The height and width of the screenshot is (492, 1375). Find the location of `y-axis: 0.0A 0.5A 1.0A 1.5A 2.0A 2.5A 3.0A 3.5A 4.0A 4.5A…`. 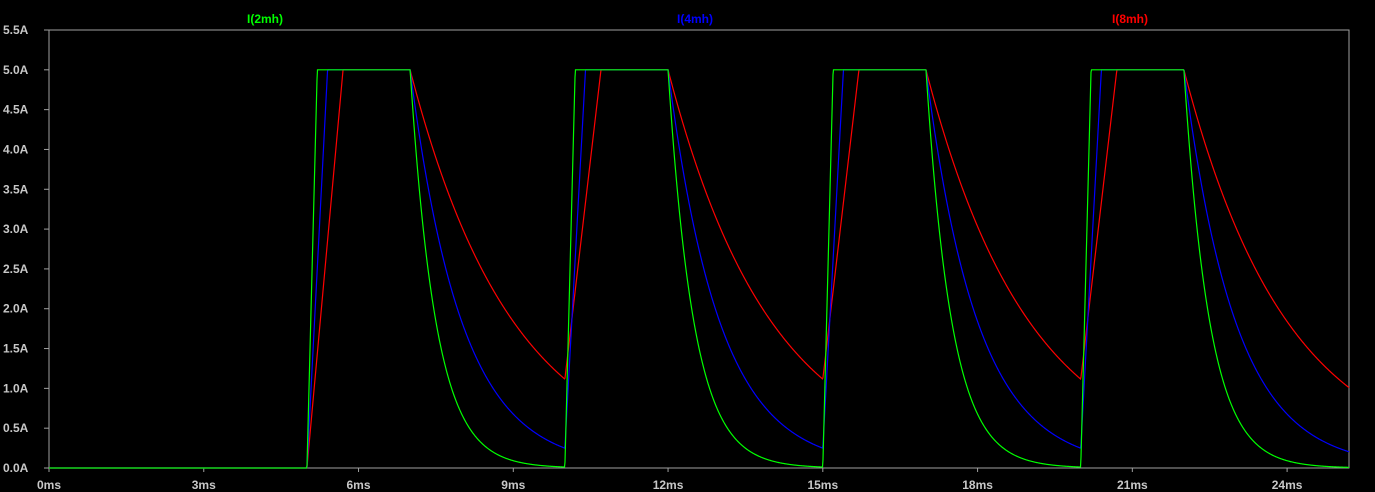

y-axis: 0.0A 0.5A 1.0A 1.5A 2.0A 2.5A 3.0A 3.5A 4.0A 4.5A… is located at coordinates (26, 249).